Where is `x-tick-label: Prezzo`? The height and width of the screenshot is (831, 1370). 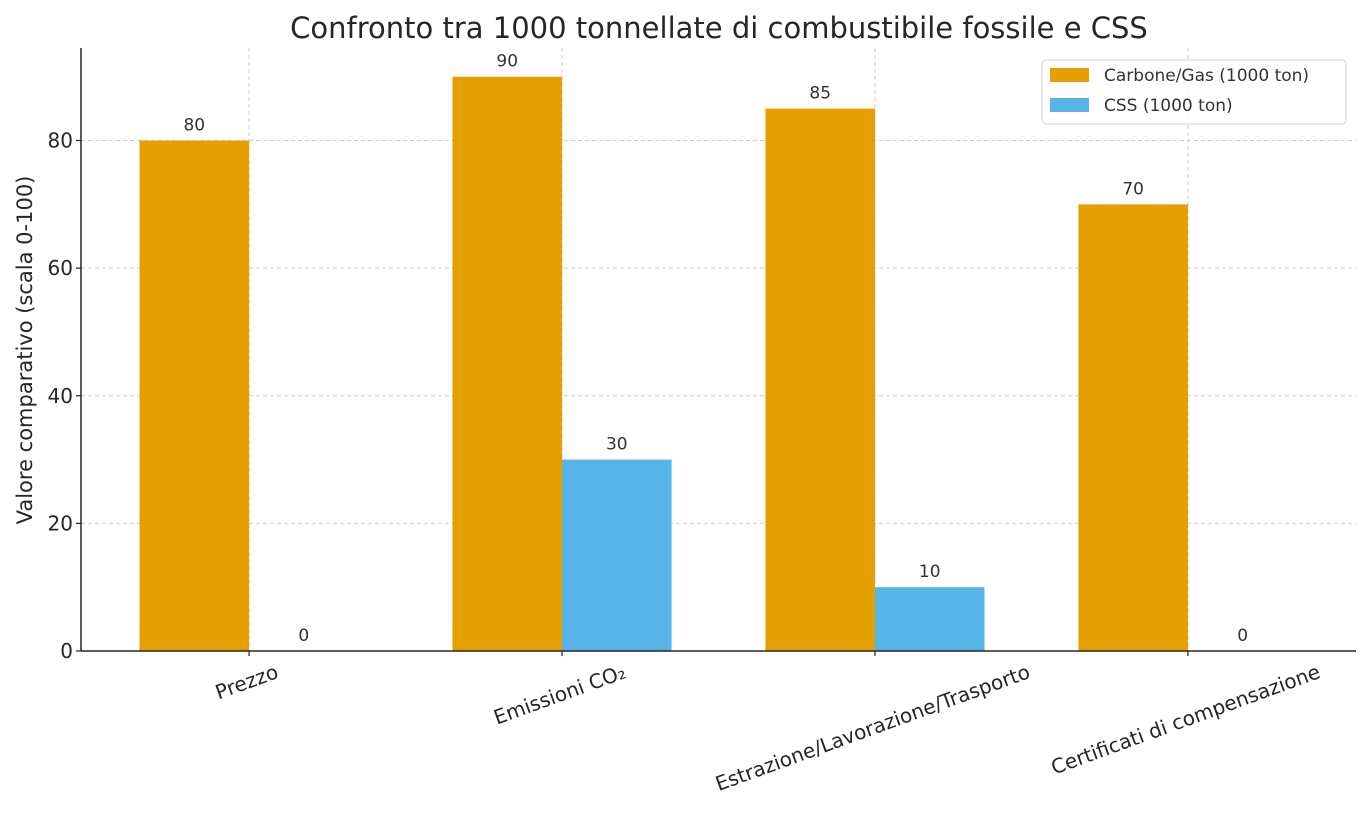 x-tick-label: Prezzo is located at coordinates (246, 681).